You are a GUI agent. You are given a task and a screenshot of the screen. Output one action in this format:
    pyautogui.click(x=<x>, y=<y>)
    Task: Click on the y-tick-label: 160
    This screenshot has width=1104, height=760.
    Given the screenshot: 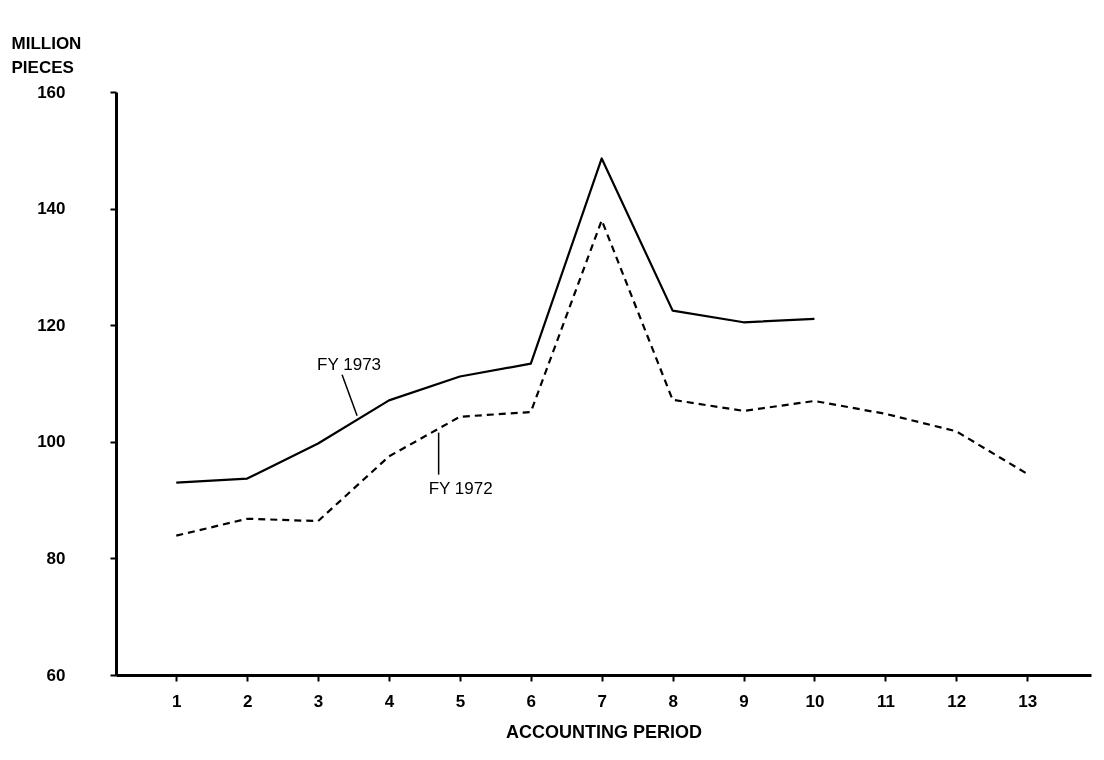 What is the action you would take?
    pyautogui.click(x=51, y=92)
    